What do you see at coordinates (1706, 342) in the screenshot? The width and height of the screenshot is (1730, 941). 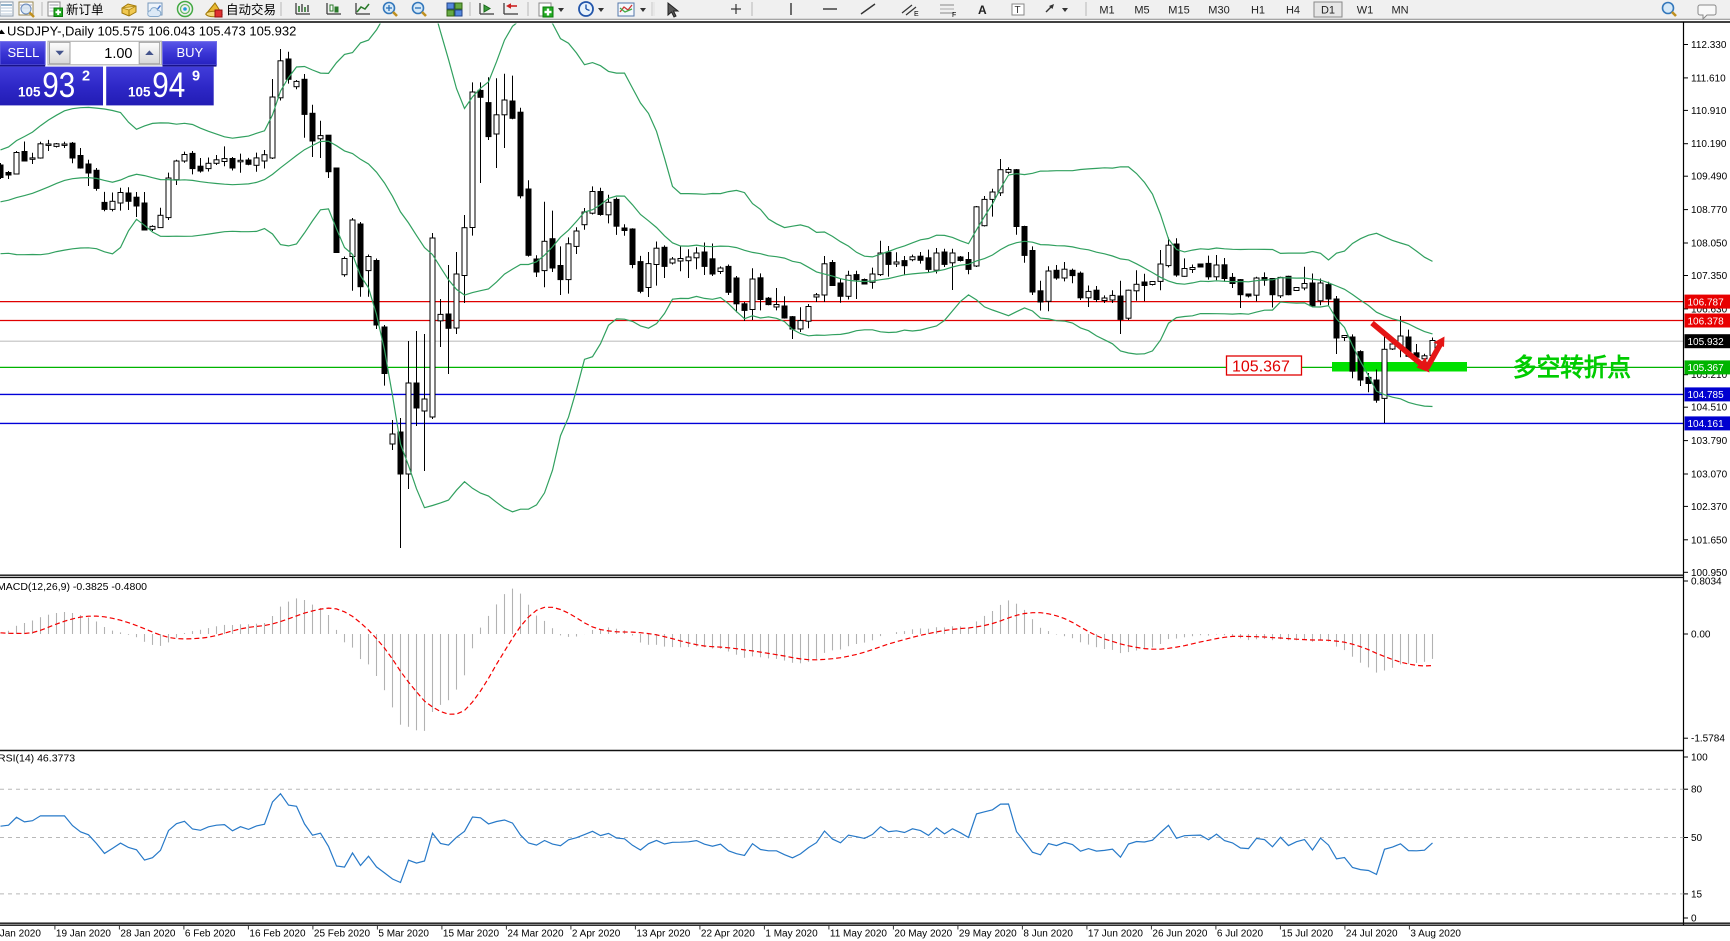 I see `svg-text: 105.932` at bounding box center [1706, 342].